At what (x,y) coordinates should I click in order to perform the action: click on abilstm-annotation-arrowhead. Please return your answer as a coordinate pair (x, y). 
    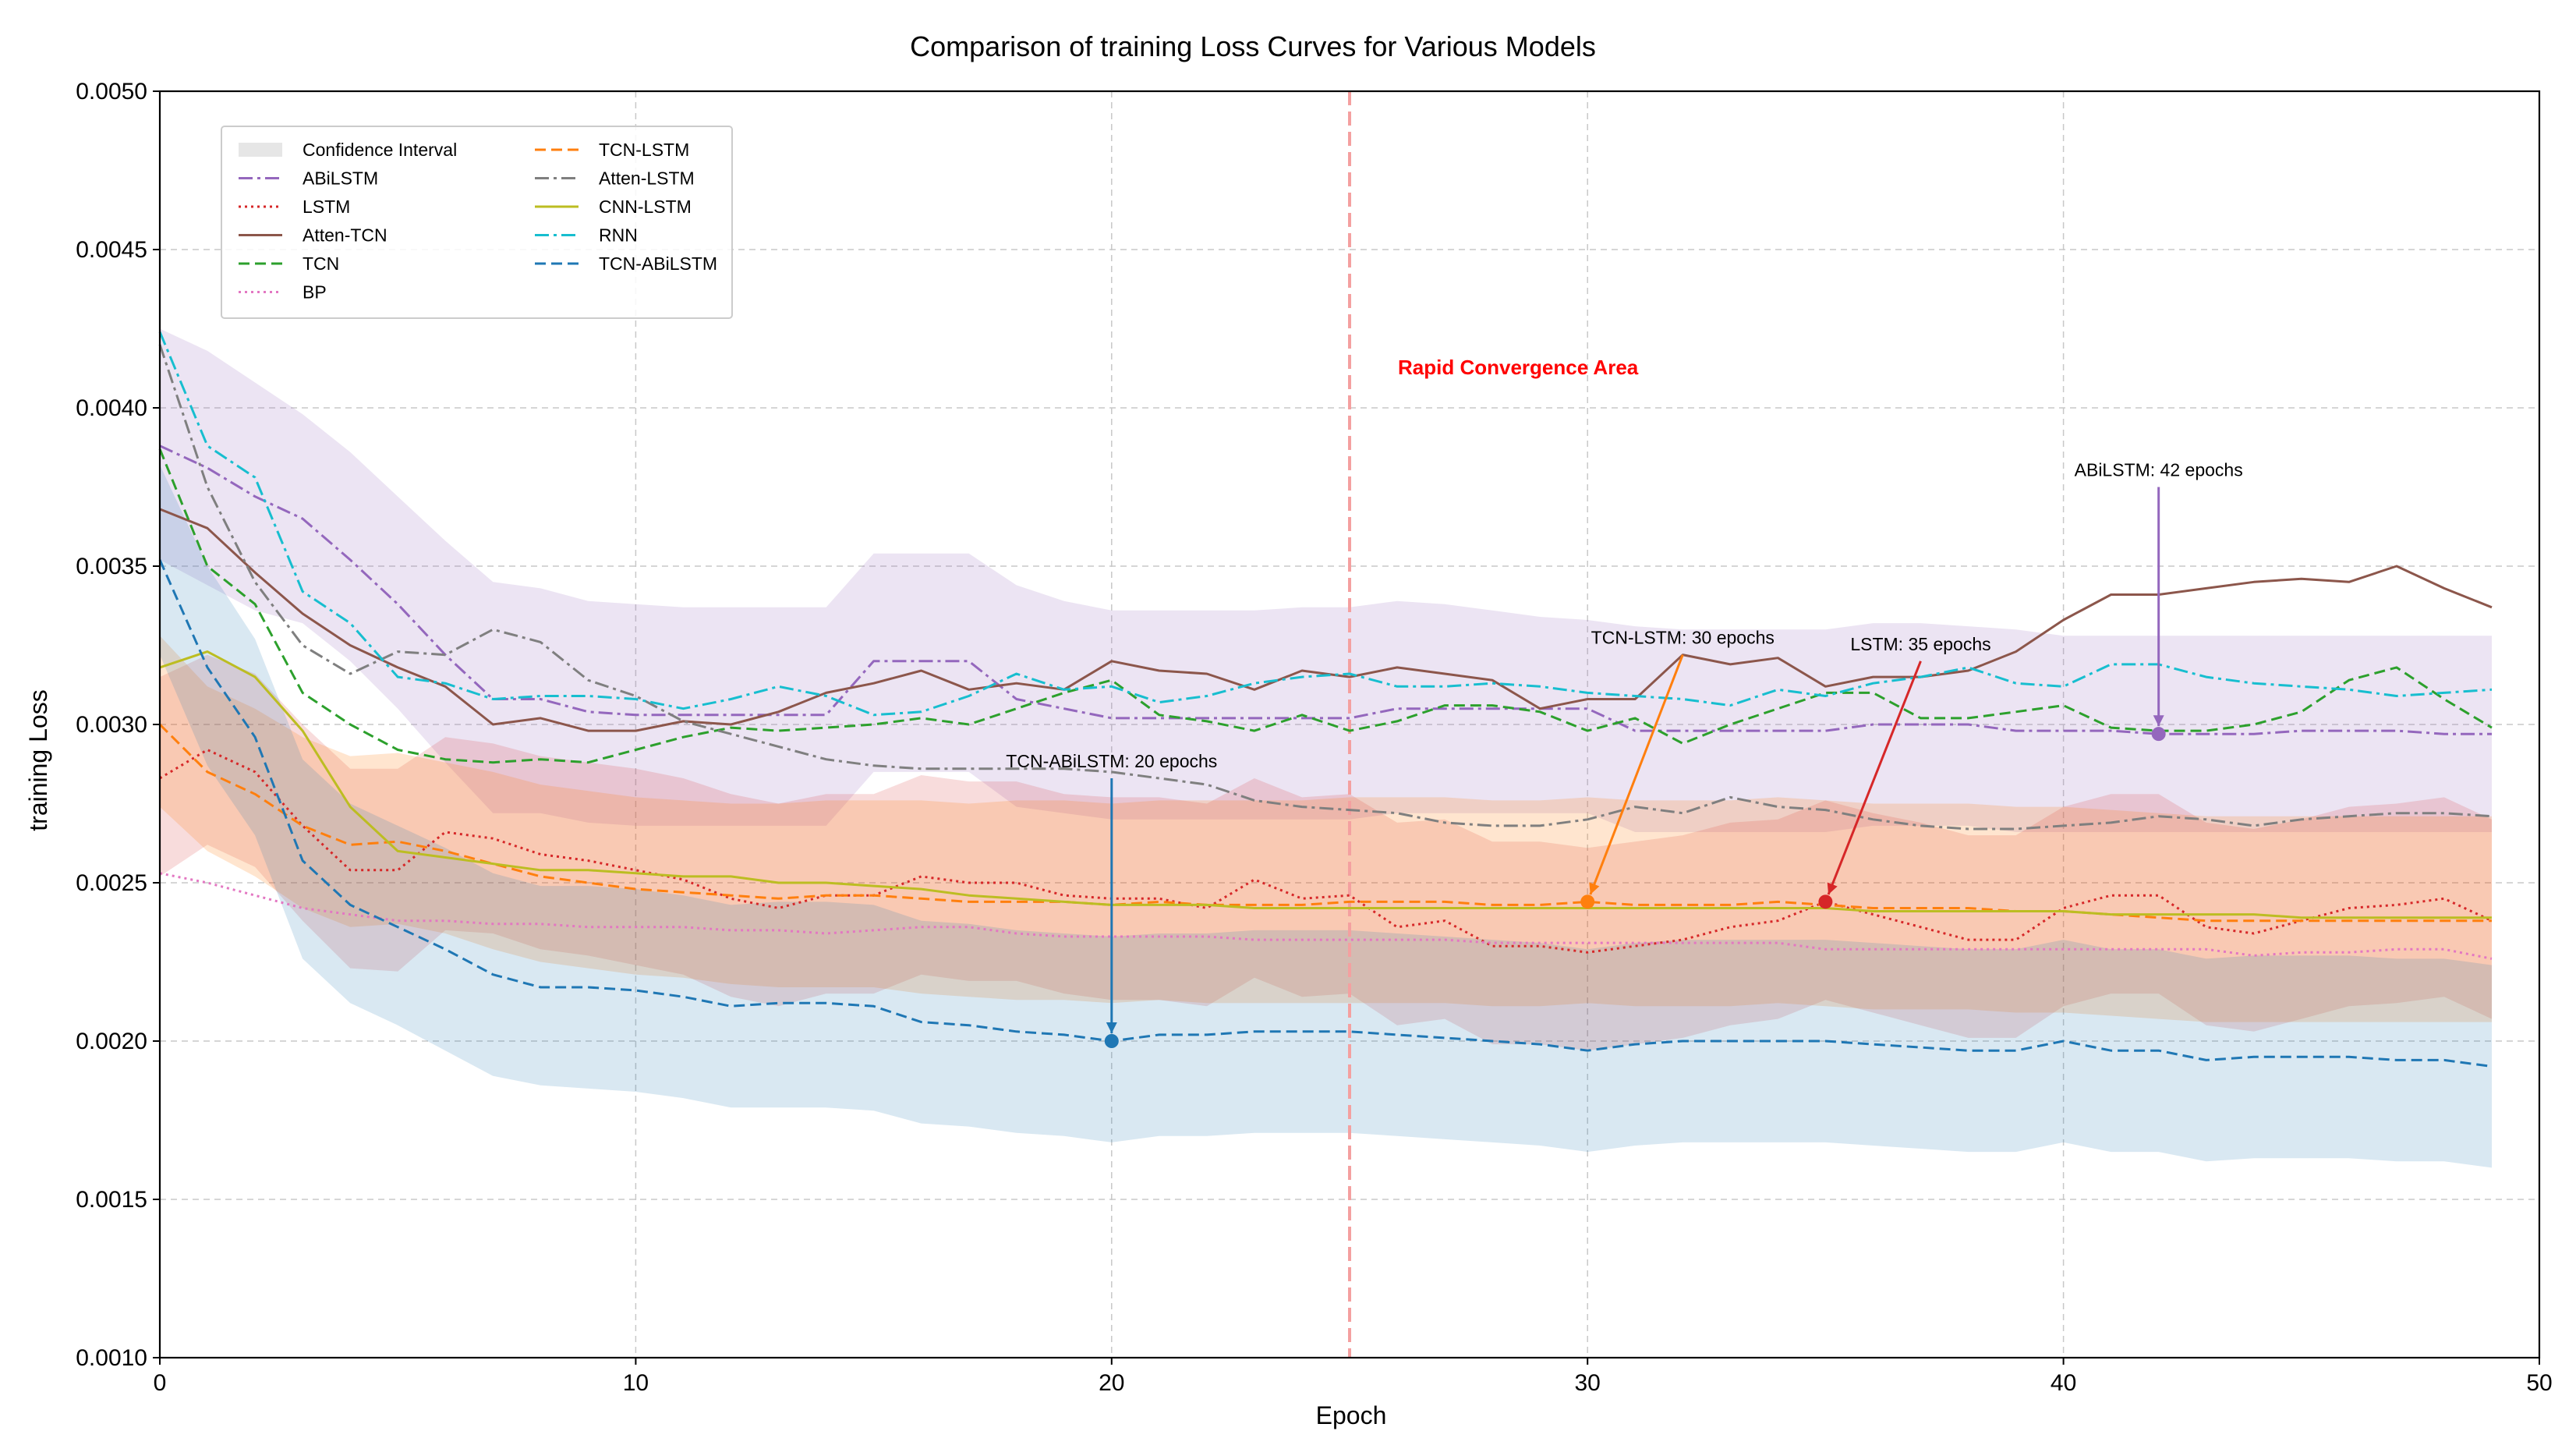
    Looking at the image, I should click on (2158, 721).